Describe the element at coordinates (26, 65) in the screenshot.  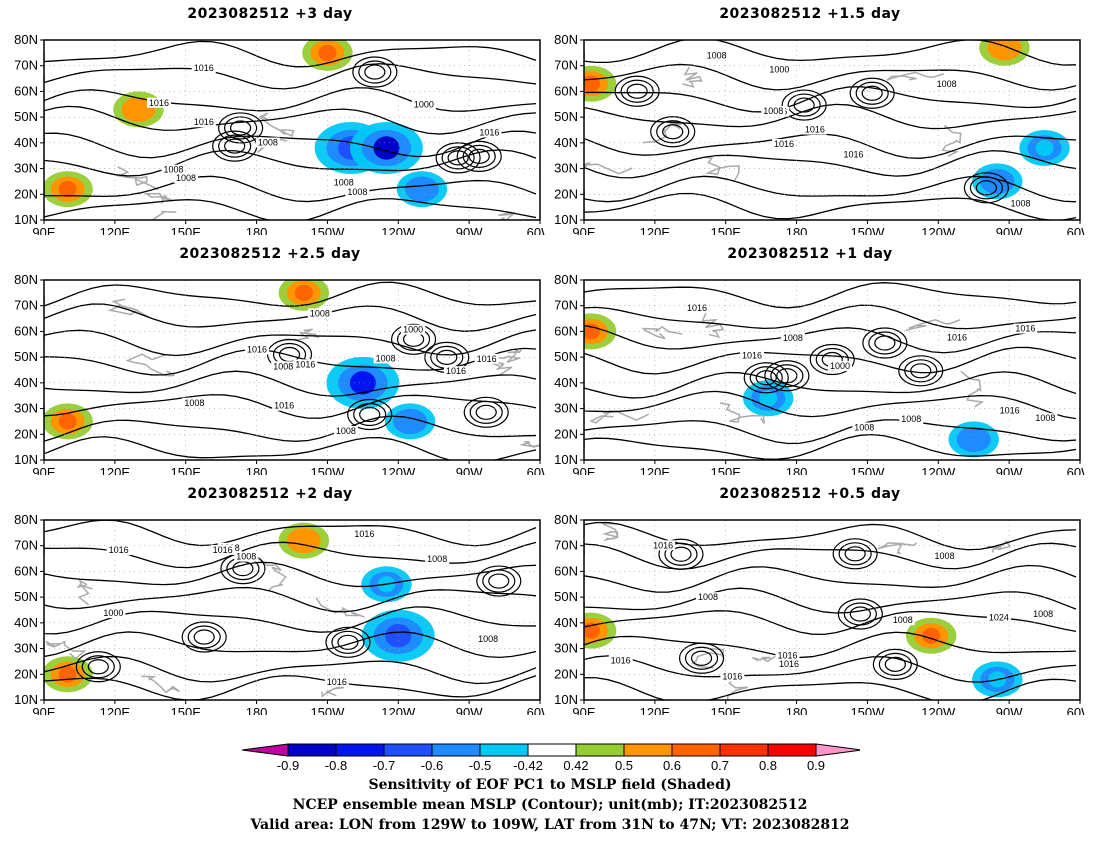
I see `lat-tick-label: 70N` at that location.